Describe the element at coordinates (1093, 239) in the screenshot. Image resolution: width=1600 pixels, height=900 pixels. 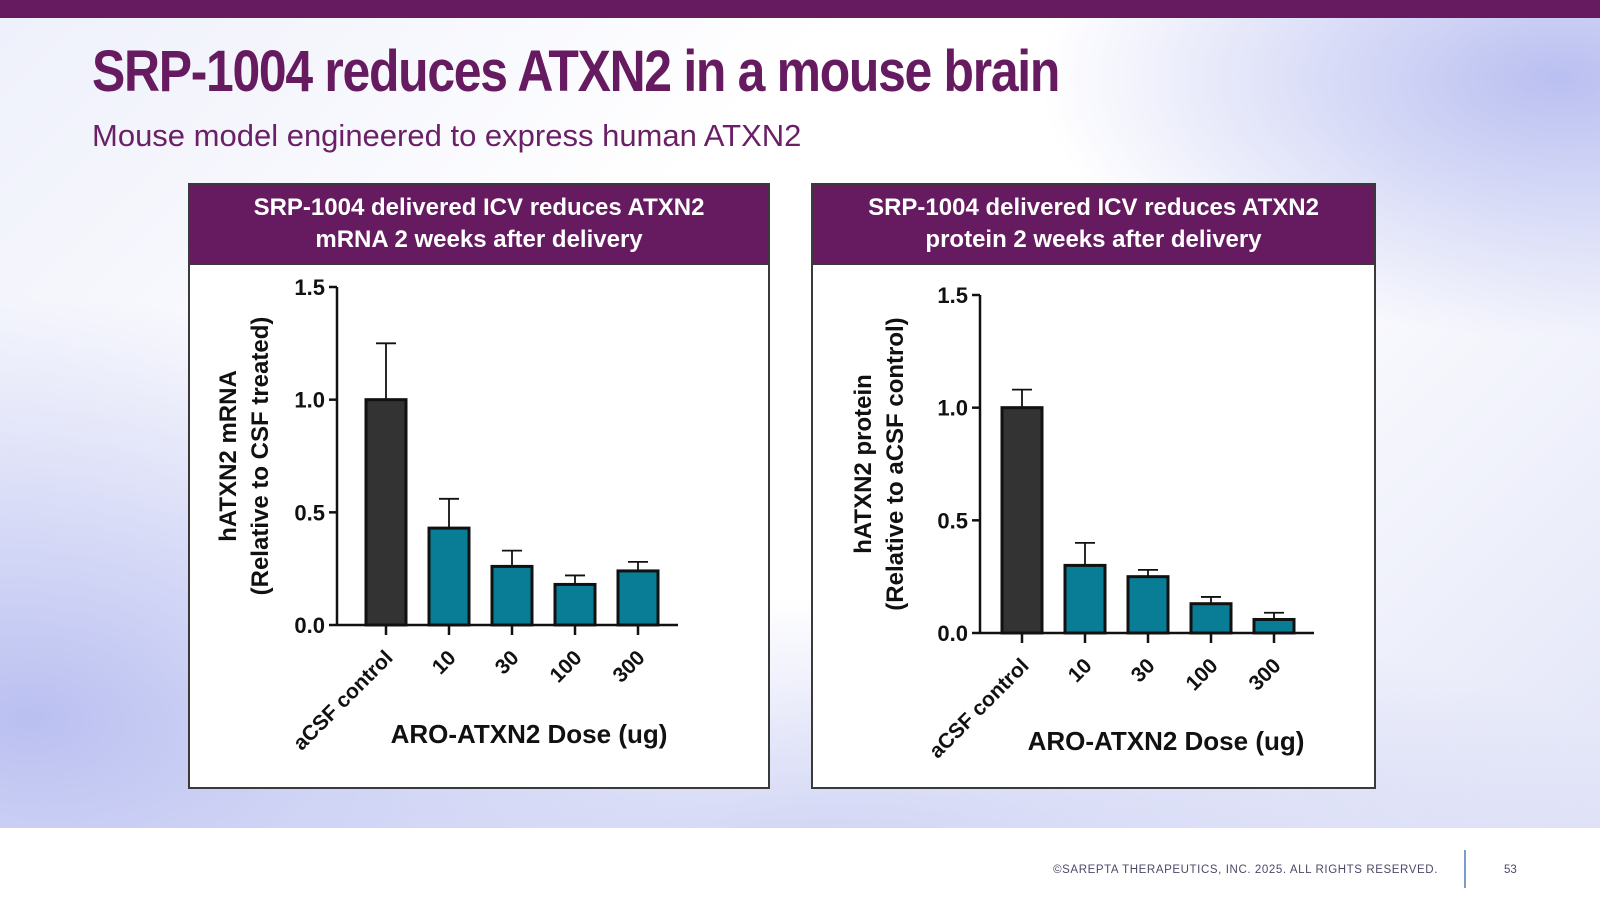
I see `protein-panel-header-line2: protein 2 weeks after delivery` at that location.